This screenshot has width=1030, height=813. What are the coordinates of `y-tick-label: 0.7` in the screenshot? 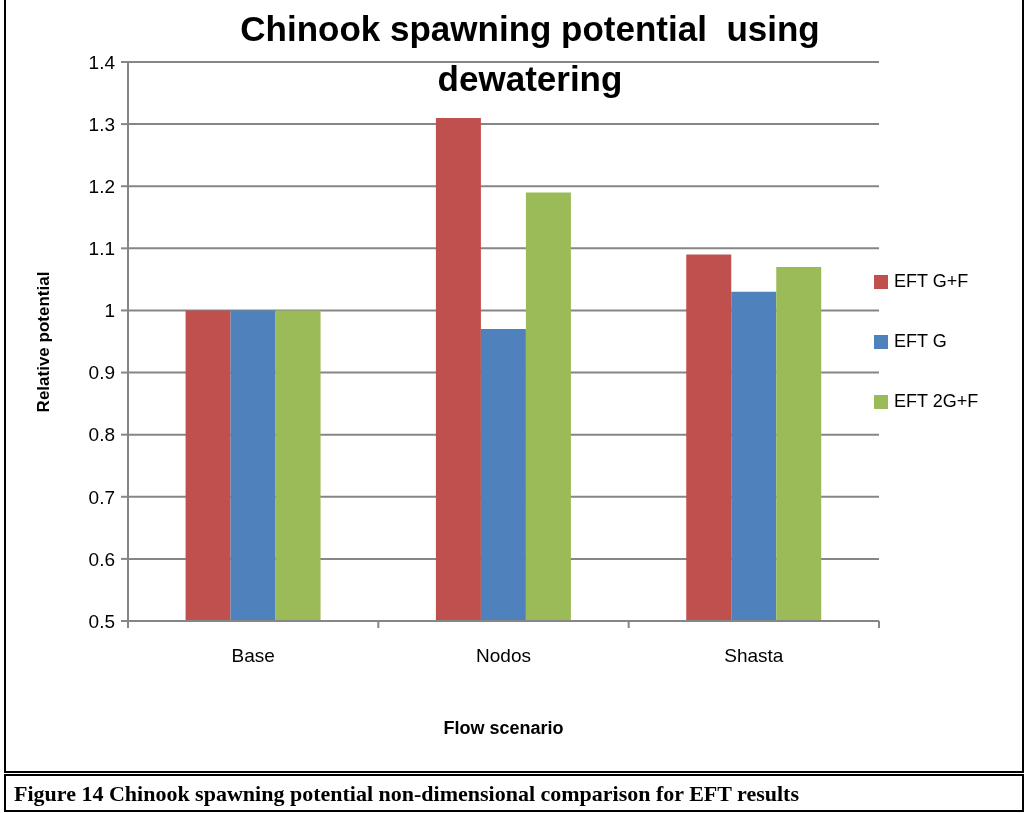 It's located at (101, 497).